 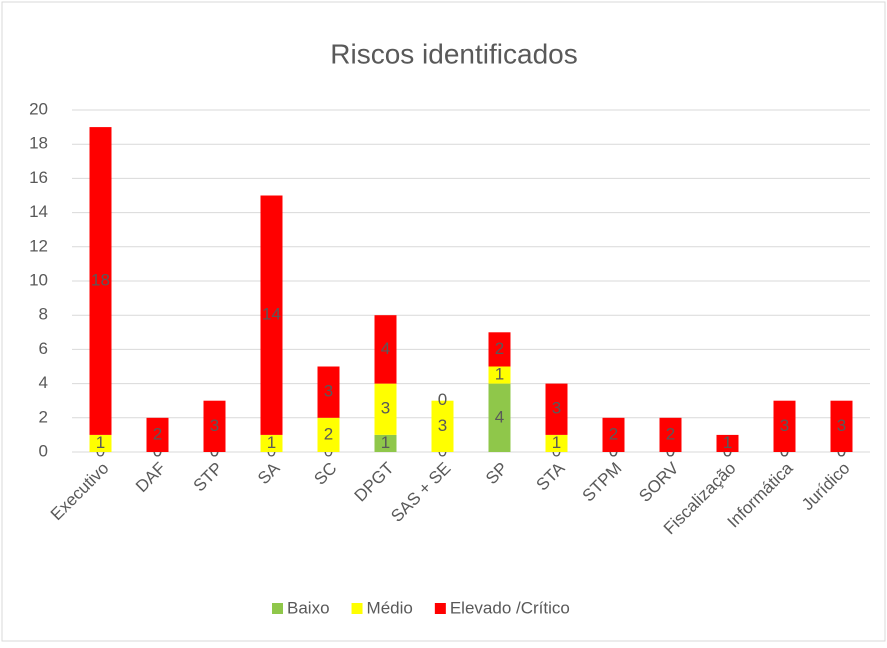 What do you see at coordinates (453, 53) in the screenshot?
I see `chart-title: Riscos identificados` at bounding box center [453, 53].